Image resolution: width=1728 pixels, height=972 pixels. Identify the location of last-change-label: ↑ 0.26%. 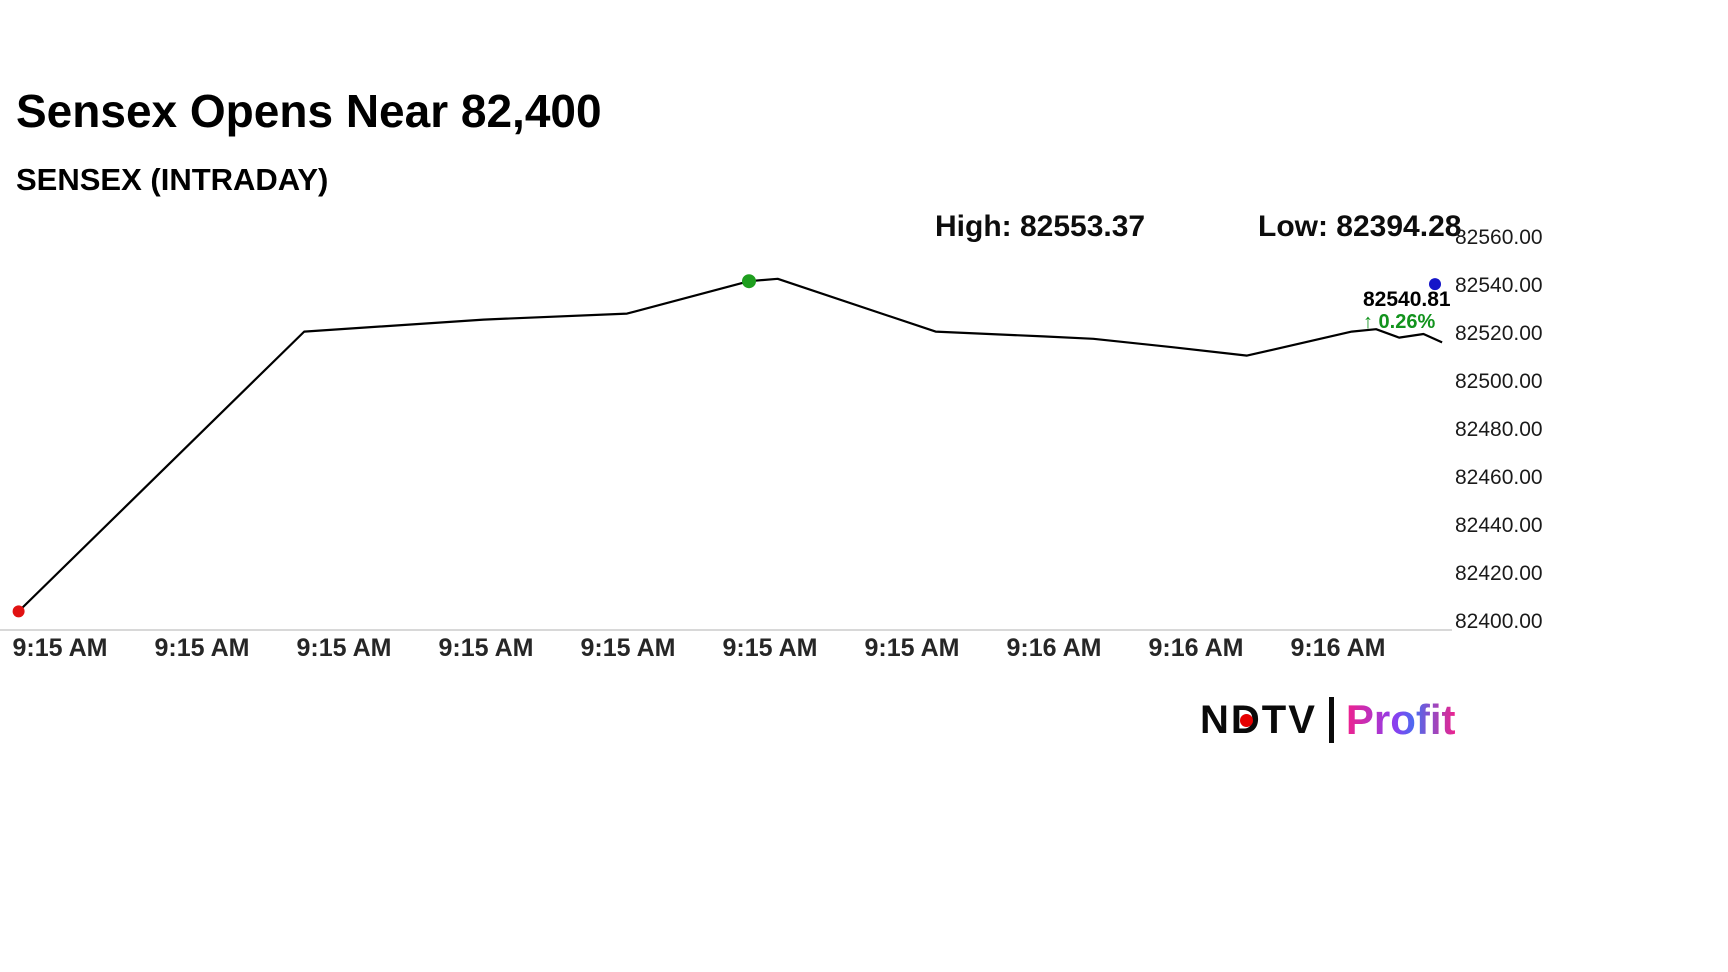
(1399, 322).